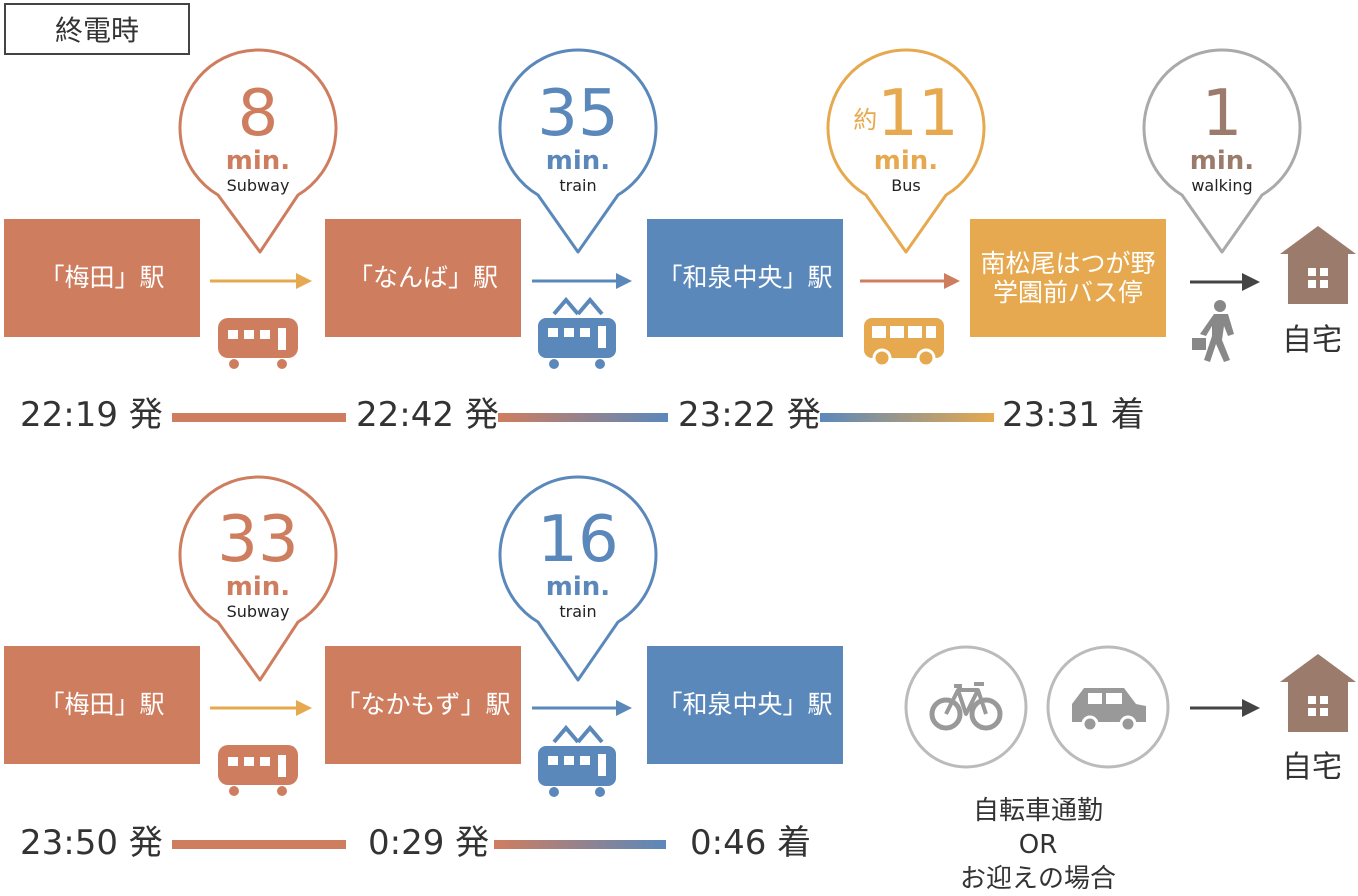 The image size is (1358, 896). I want to click on note-line: お迎えの場合, so click(1037, 878).